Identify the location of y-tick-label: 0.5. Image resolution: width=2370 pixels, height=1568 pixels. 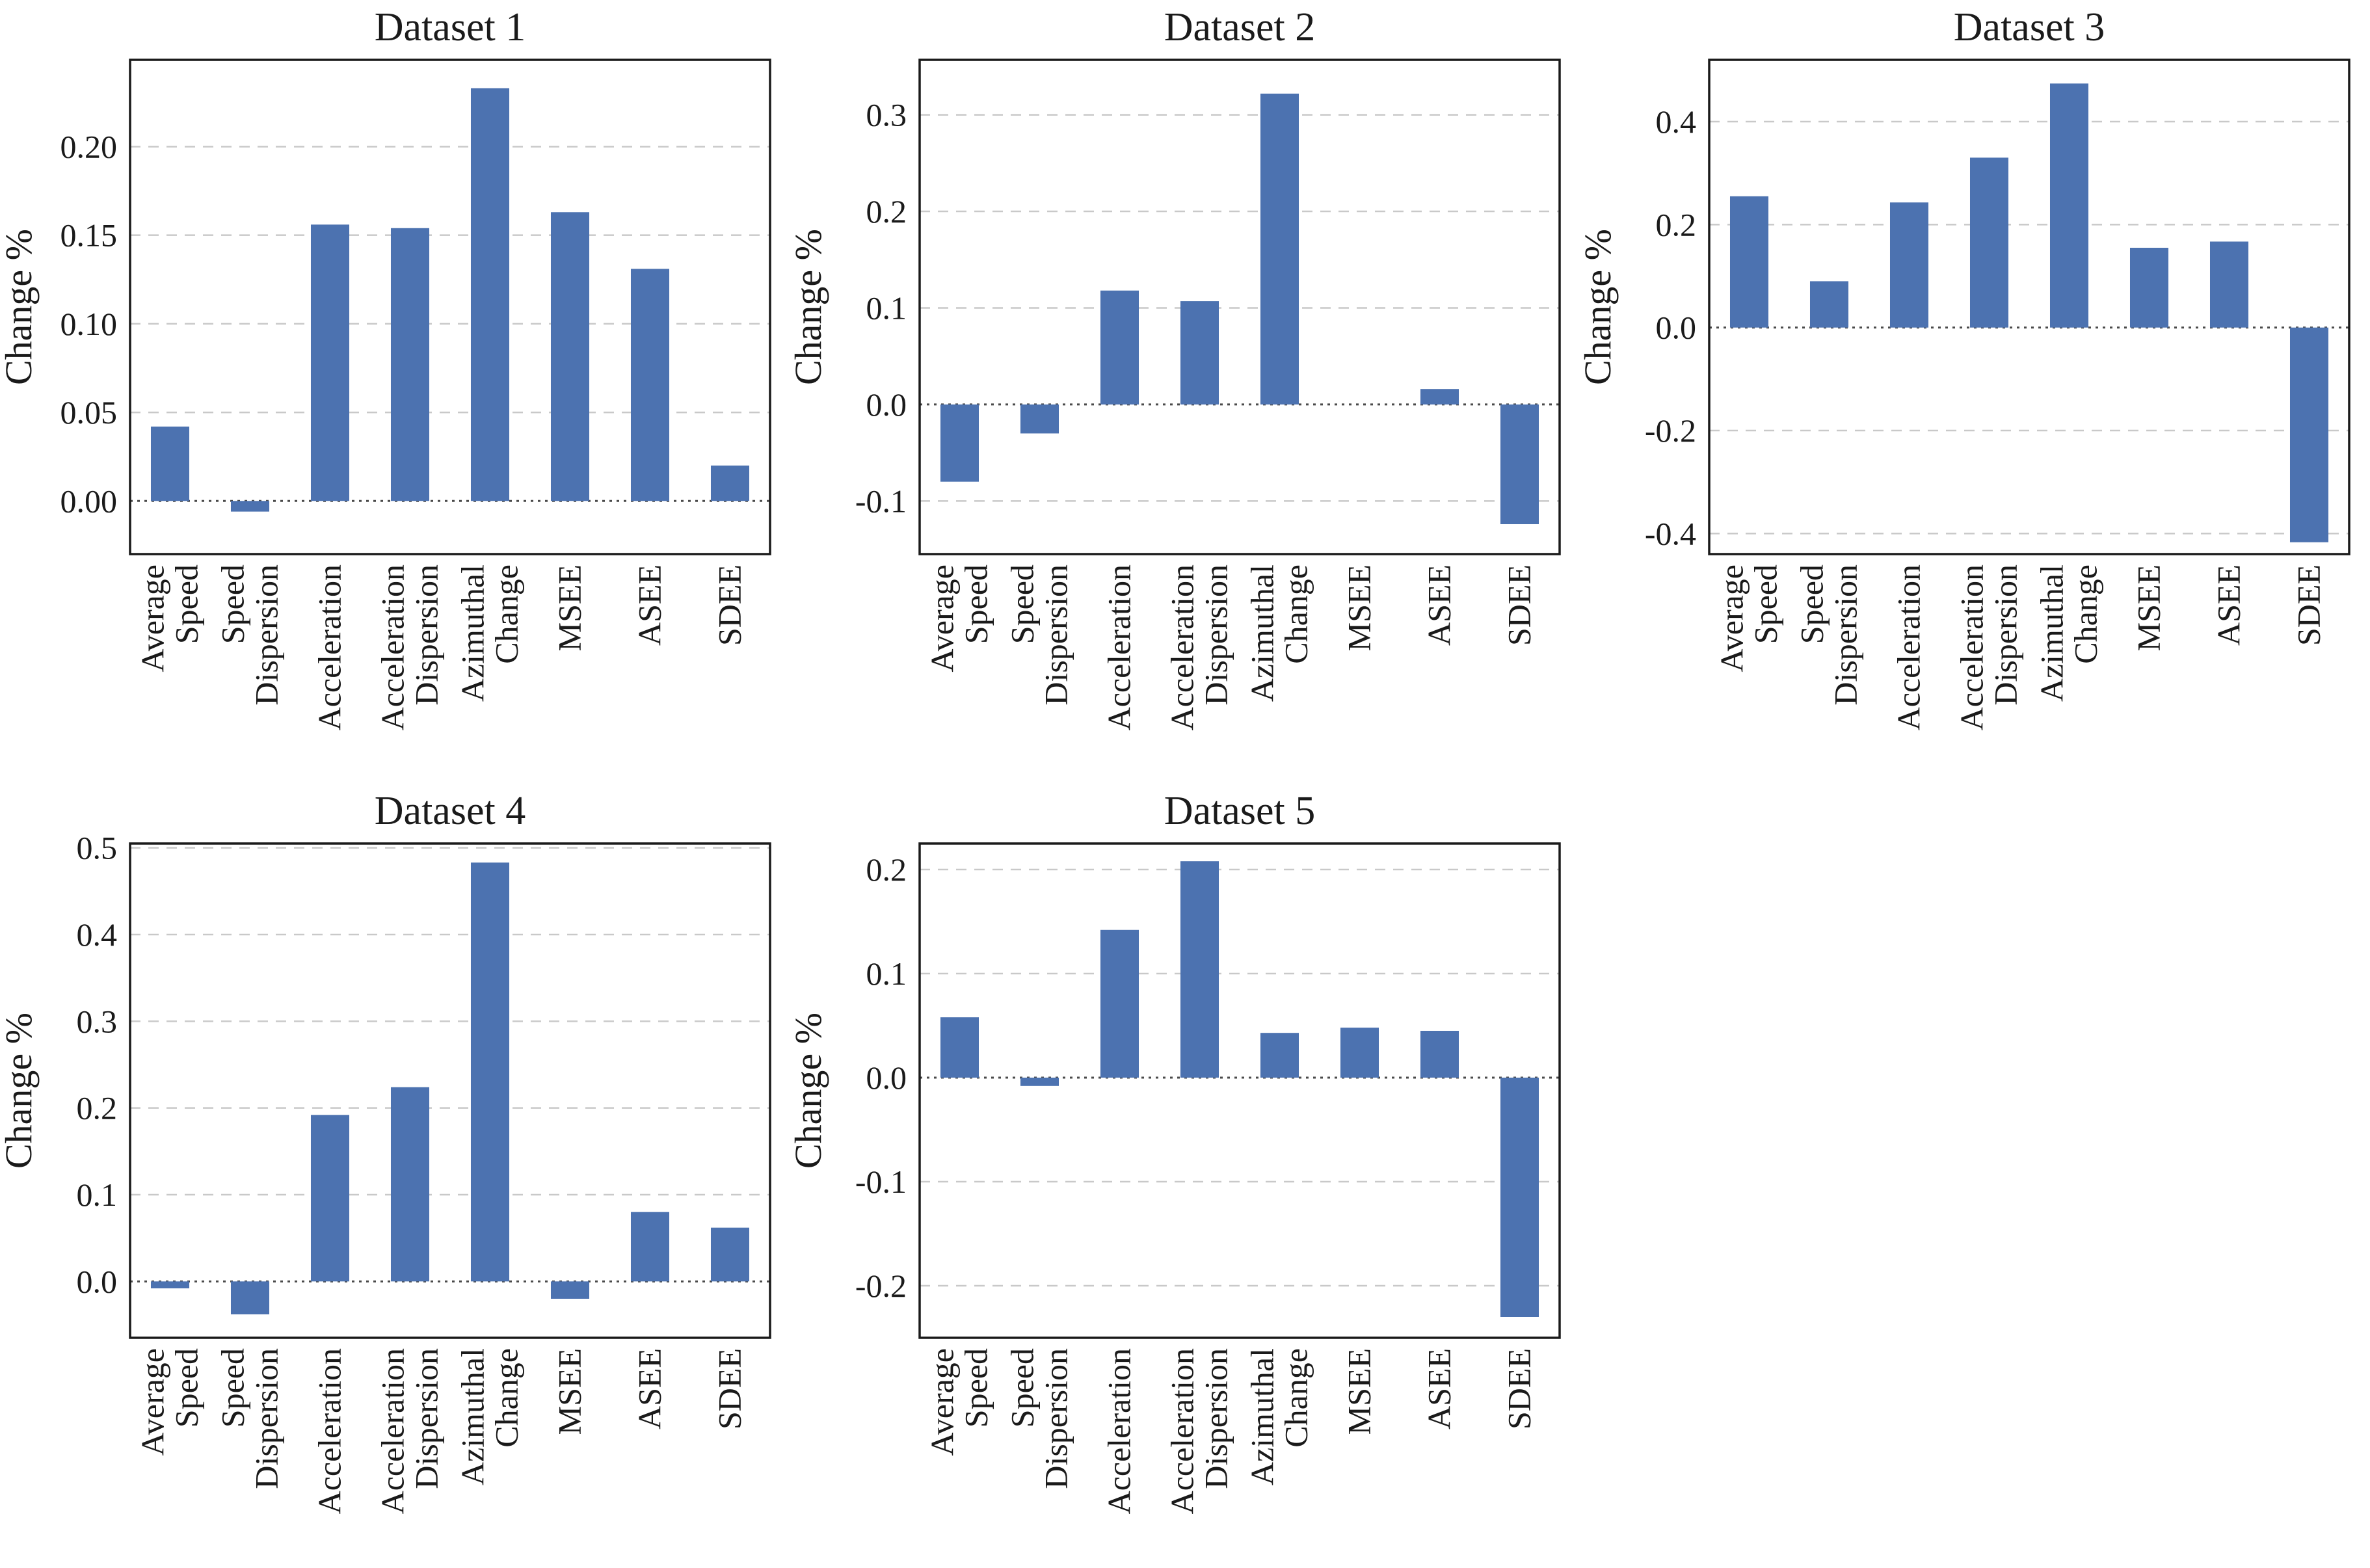
(98, 848).